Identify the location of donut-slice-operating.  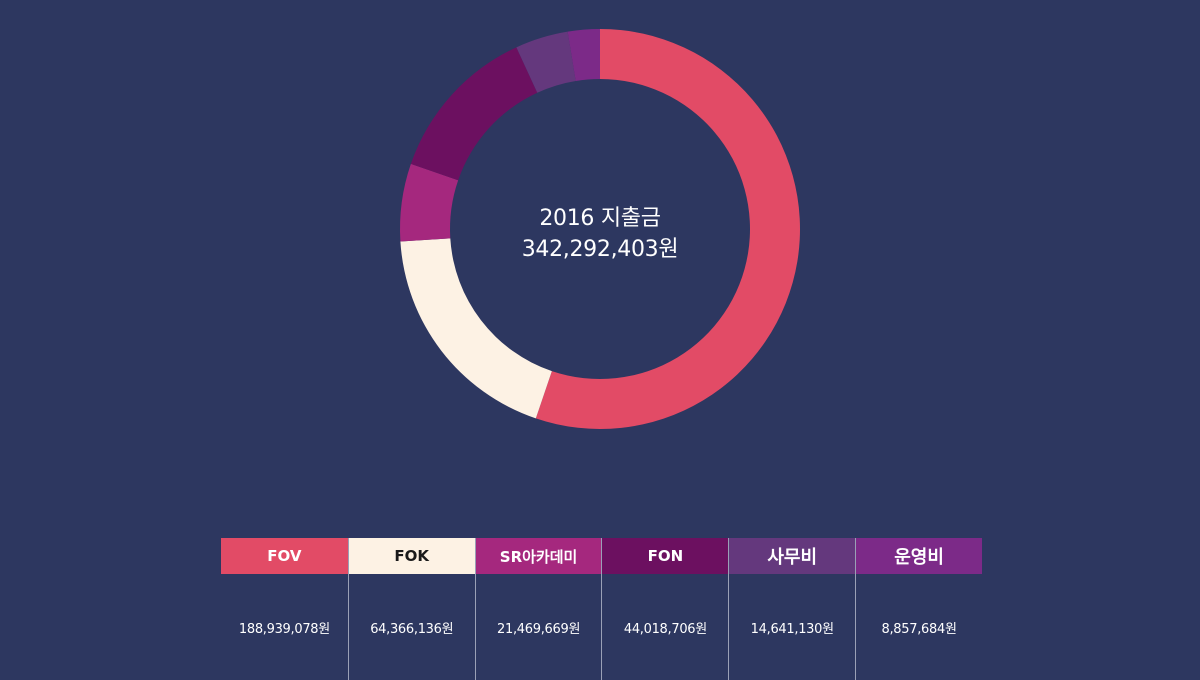
(583, 55).